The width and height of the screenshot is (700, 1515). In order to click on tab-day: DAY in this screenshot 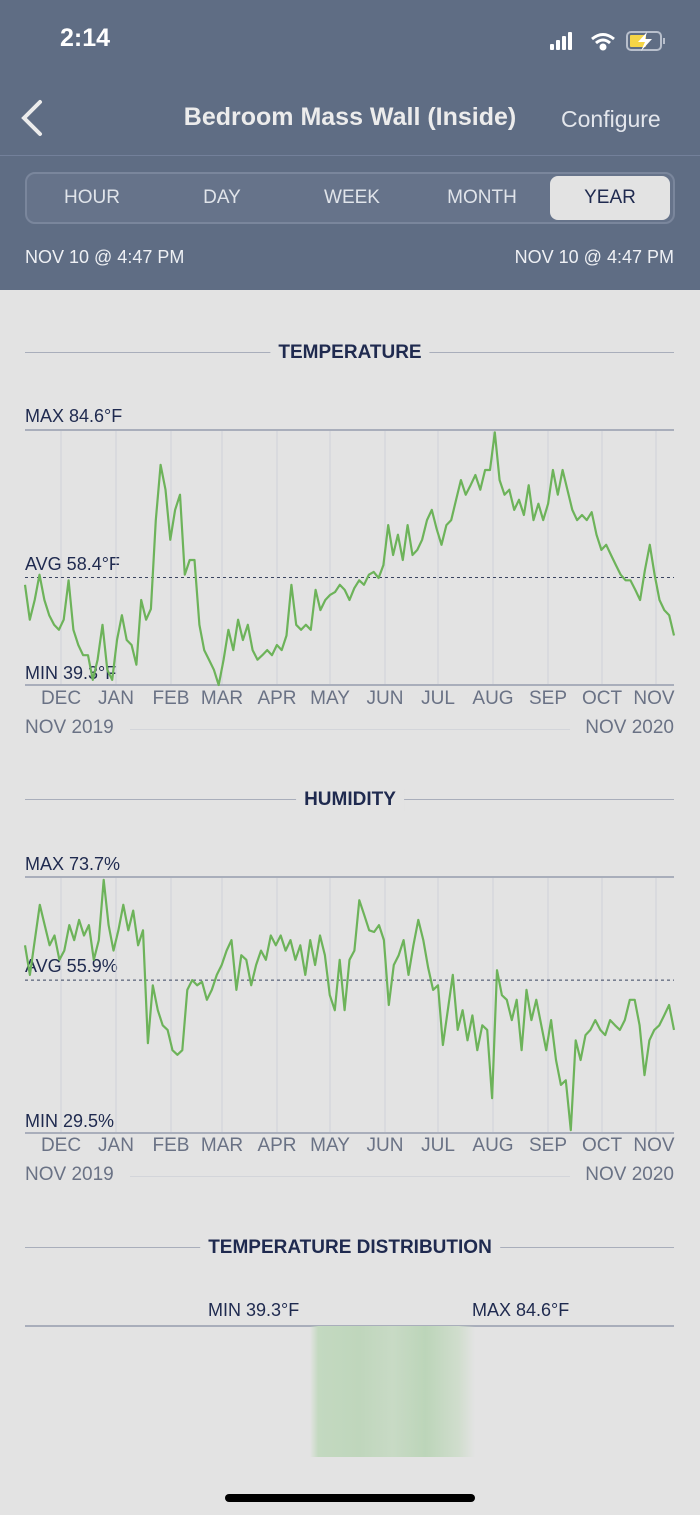, I will do `click(222, 197)`.